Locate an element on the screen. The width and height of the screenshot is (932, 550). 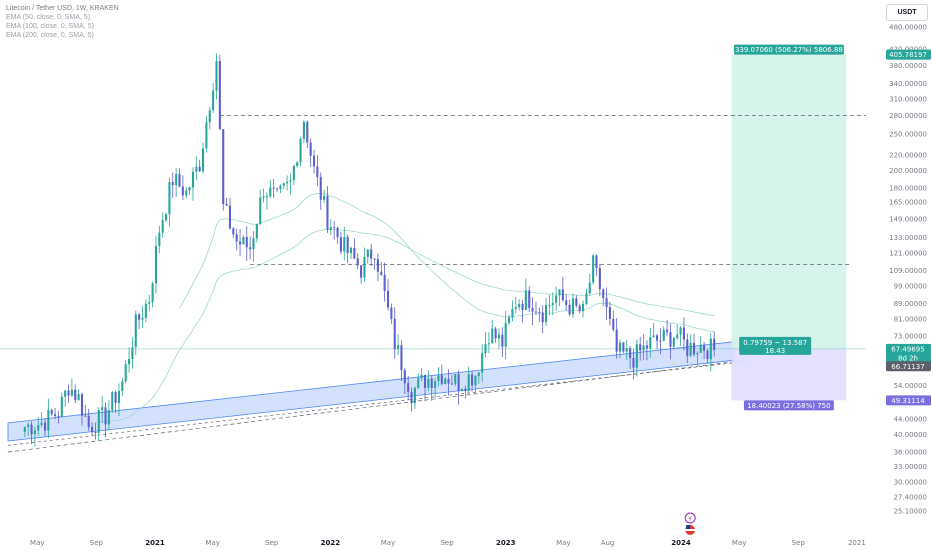
channel-mid-line is located at coordinates (370, 404).